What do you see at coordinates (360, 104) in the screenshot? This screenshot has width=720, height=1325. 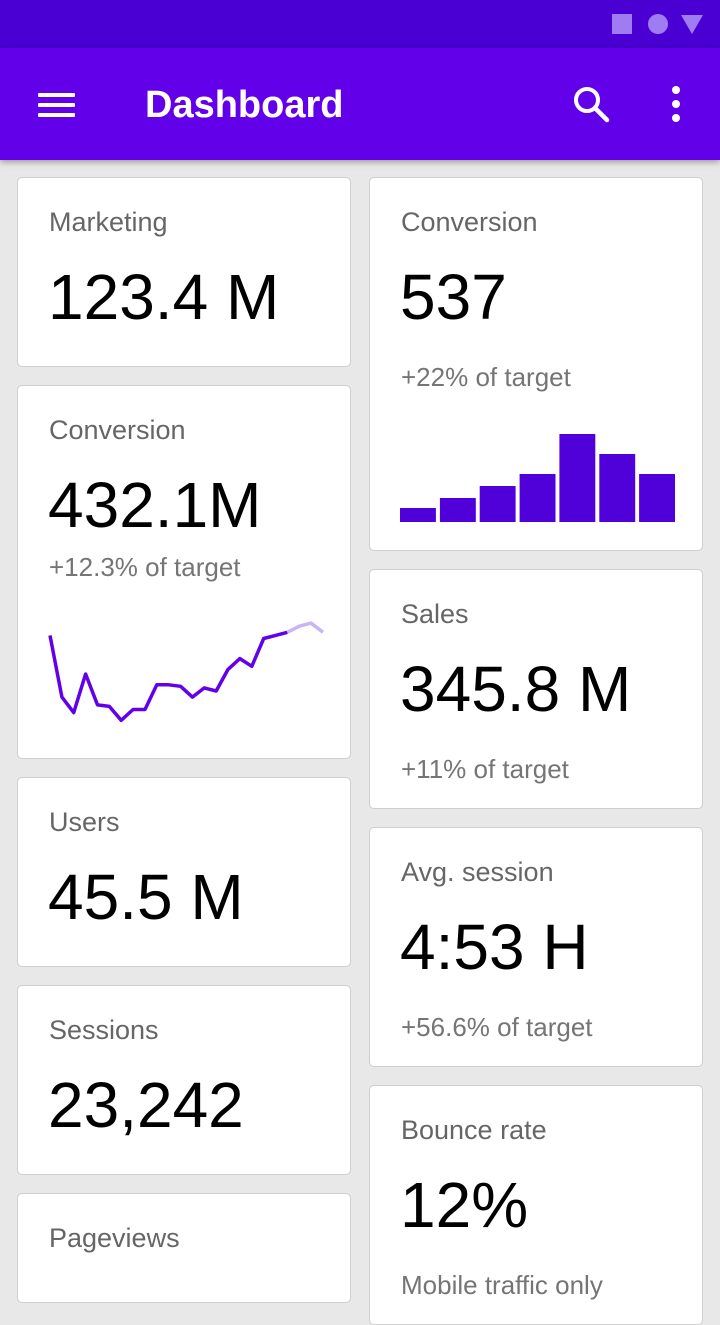 I see `app-bar: Dashboard` at bounding box center [360, 104].